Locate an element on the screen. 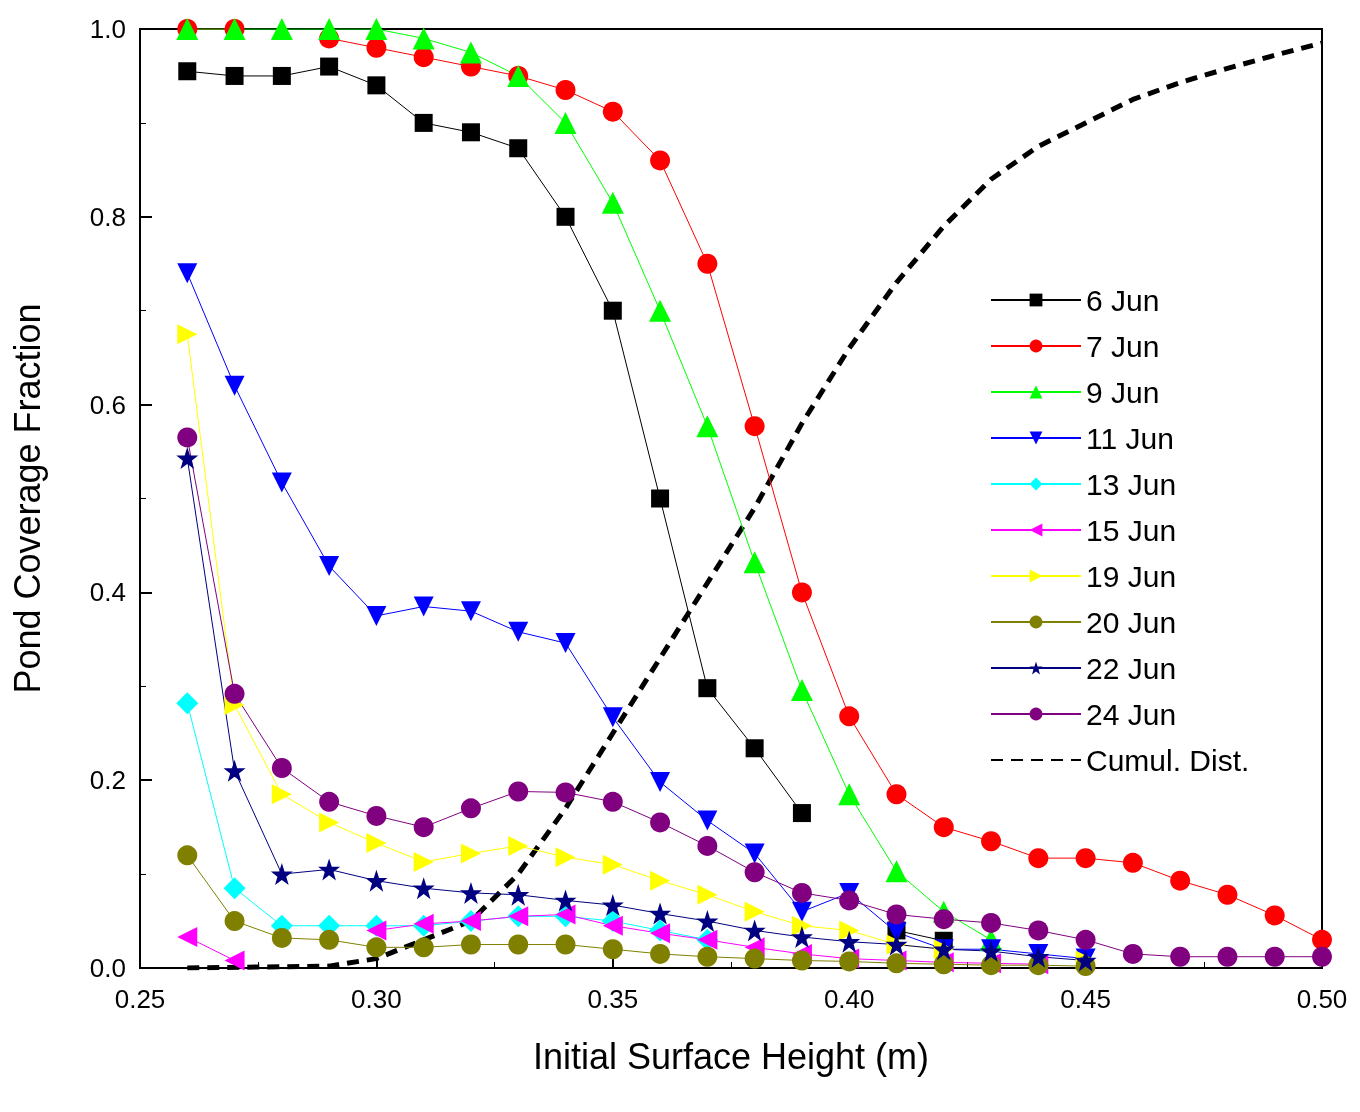 This screenshot has height=1112, width=1360. legend-label: 22 Jun is located at coordinates (1131, 668).